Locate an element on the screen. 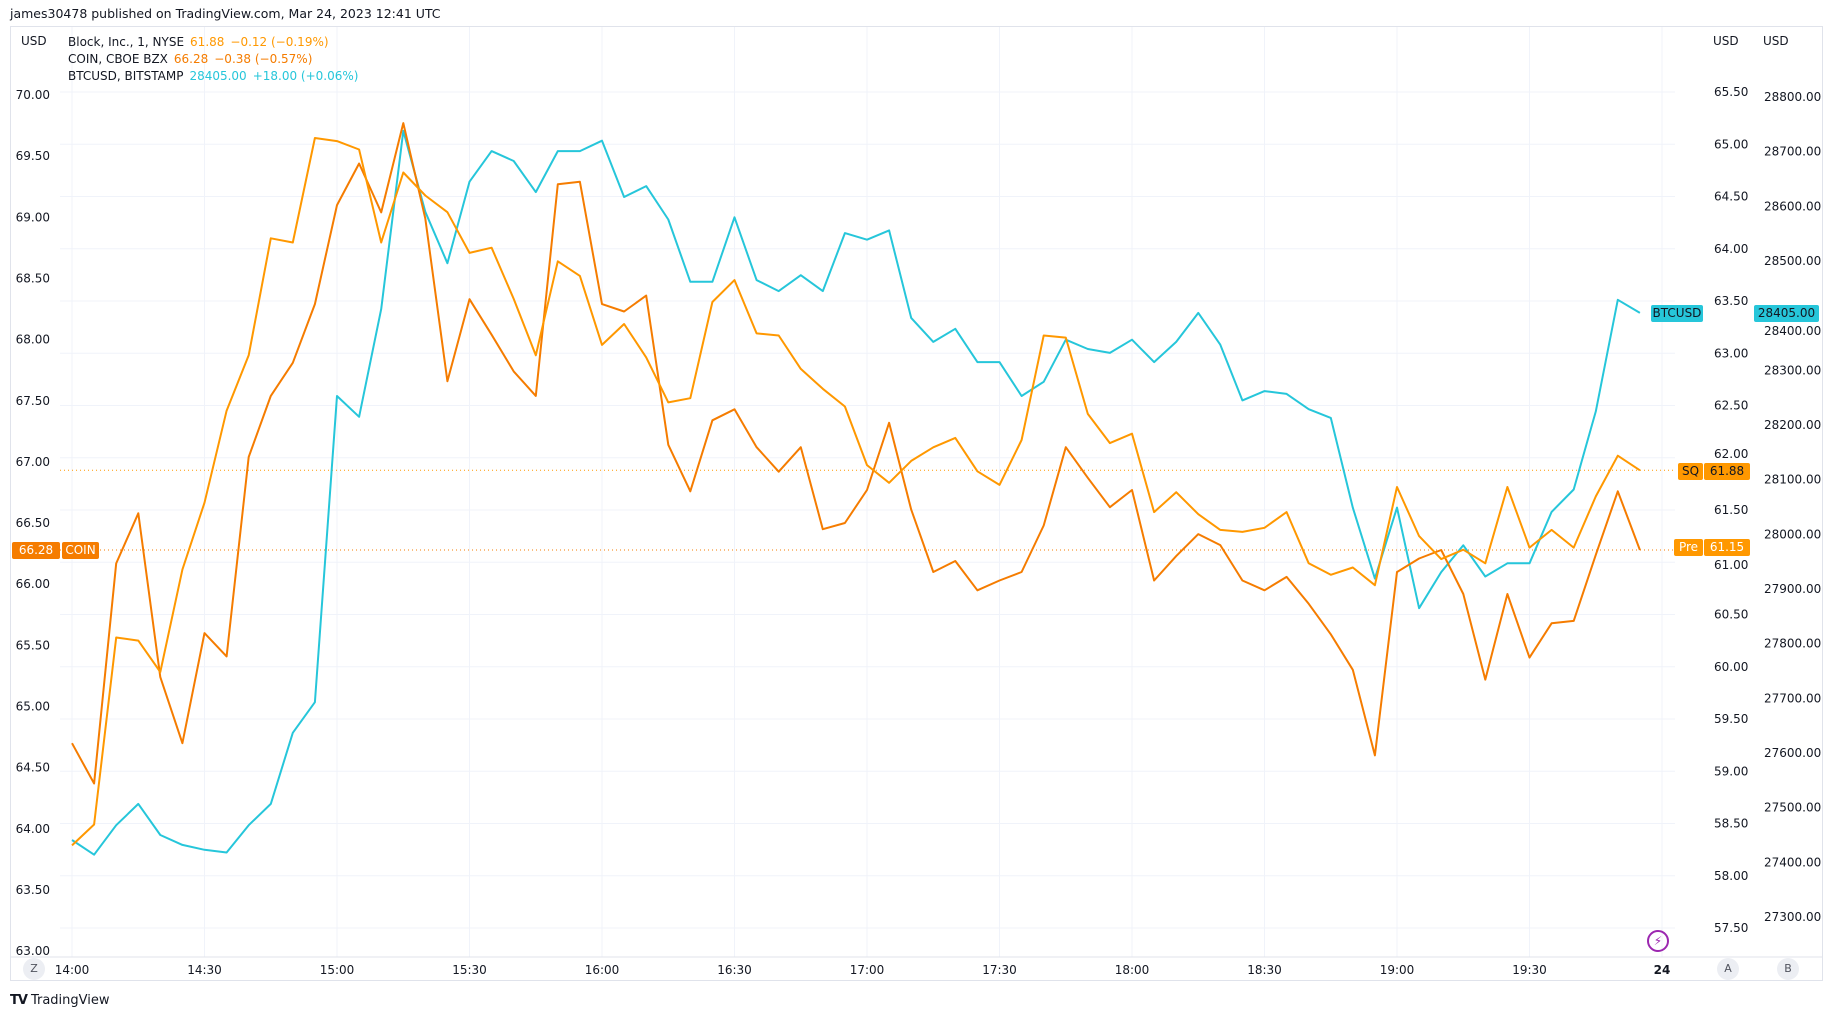 The image size is (1834, 1019). btcusd-label-badge: BTCUSD is located at coordinates (1677, 313).